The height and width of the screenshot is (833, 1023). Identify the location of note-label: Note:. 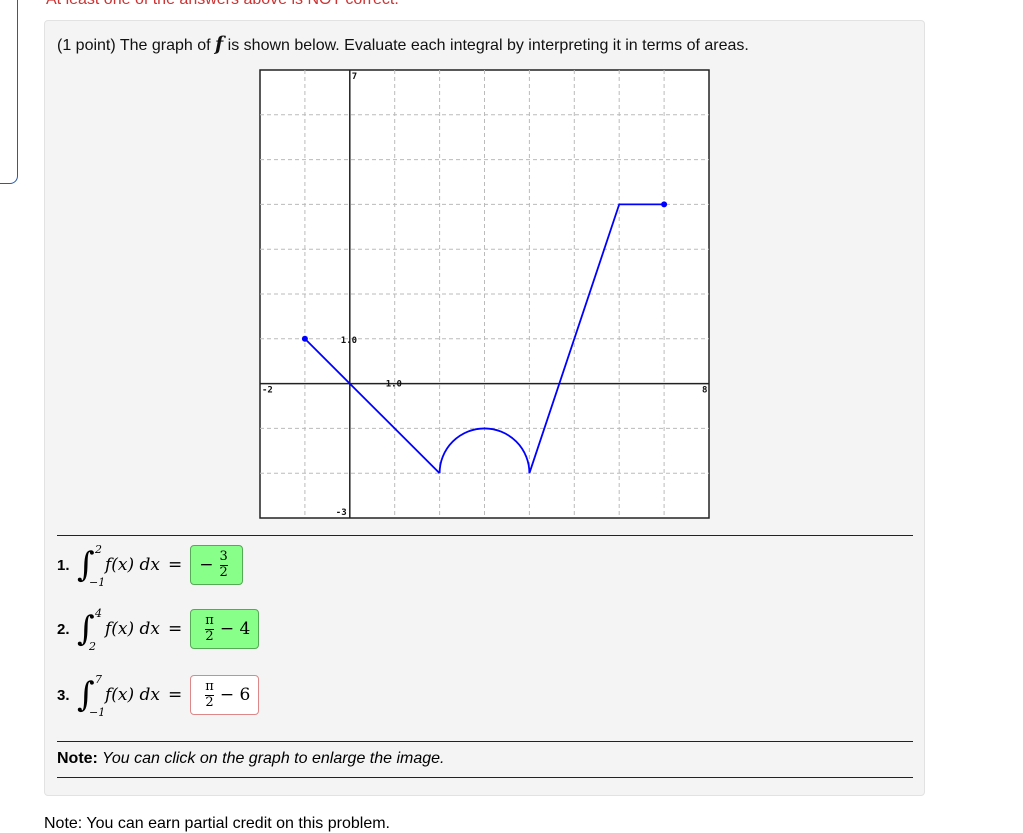
(77, 758).